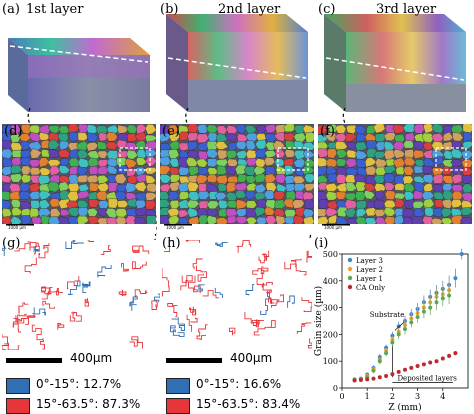 The height and width of the screenshot is (414, 474). I want to click on panel-c-3d-render: (c) 3rd layer, so click(395, 61).